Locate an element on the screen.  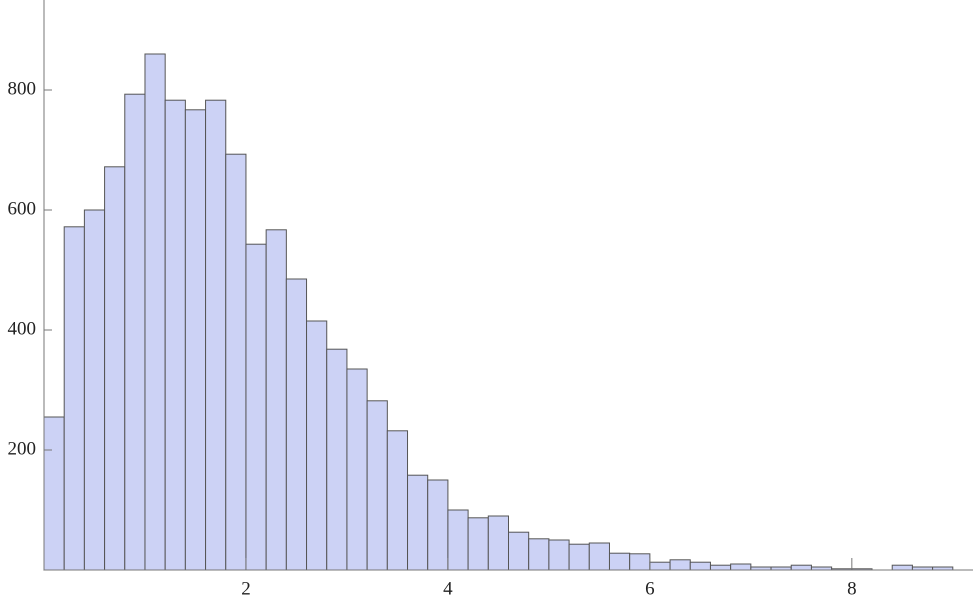
x-tick-label: 2 is located at coordinates (246, 588).